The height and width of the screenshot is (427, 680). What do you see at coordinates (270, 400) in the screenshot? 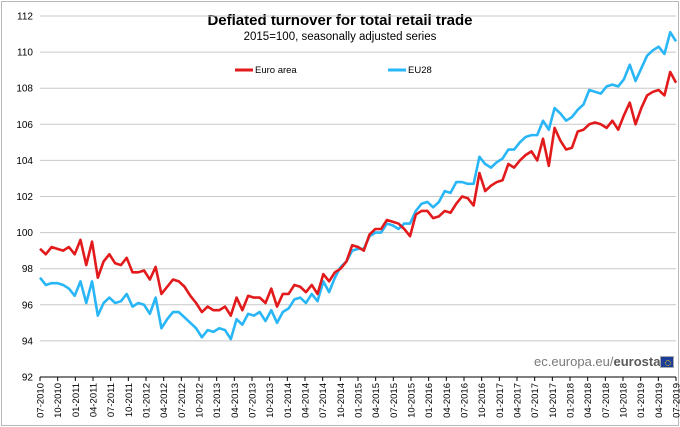
I see `x-tick-label: 10-2013` at bounding box center [270, 400].